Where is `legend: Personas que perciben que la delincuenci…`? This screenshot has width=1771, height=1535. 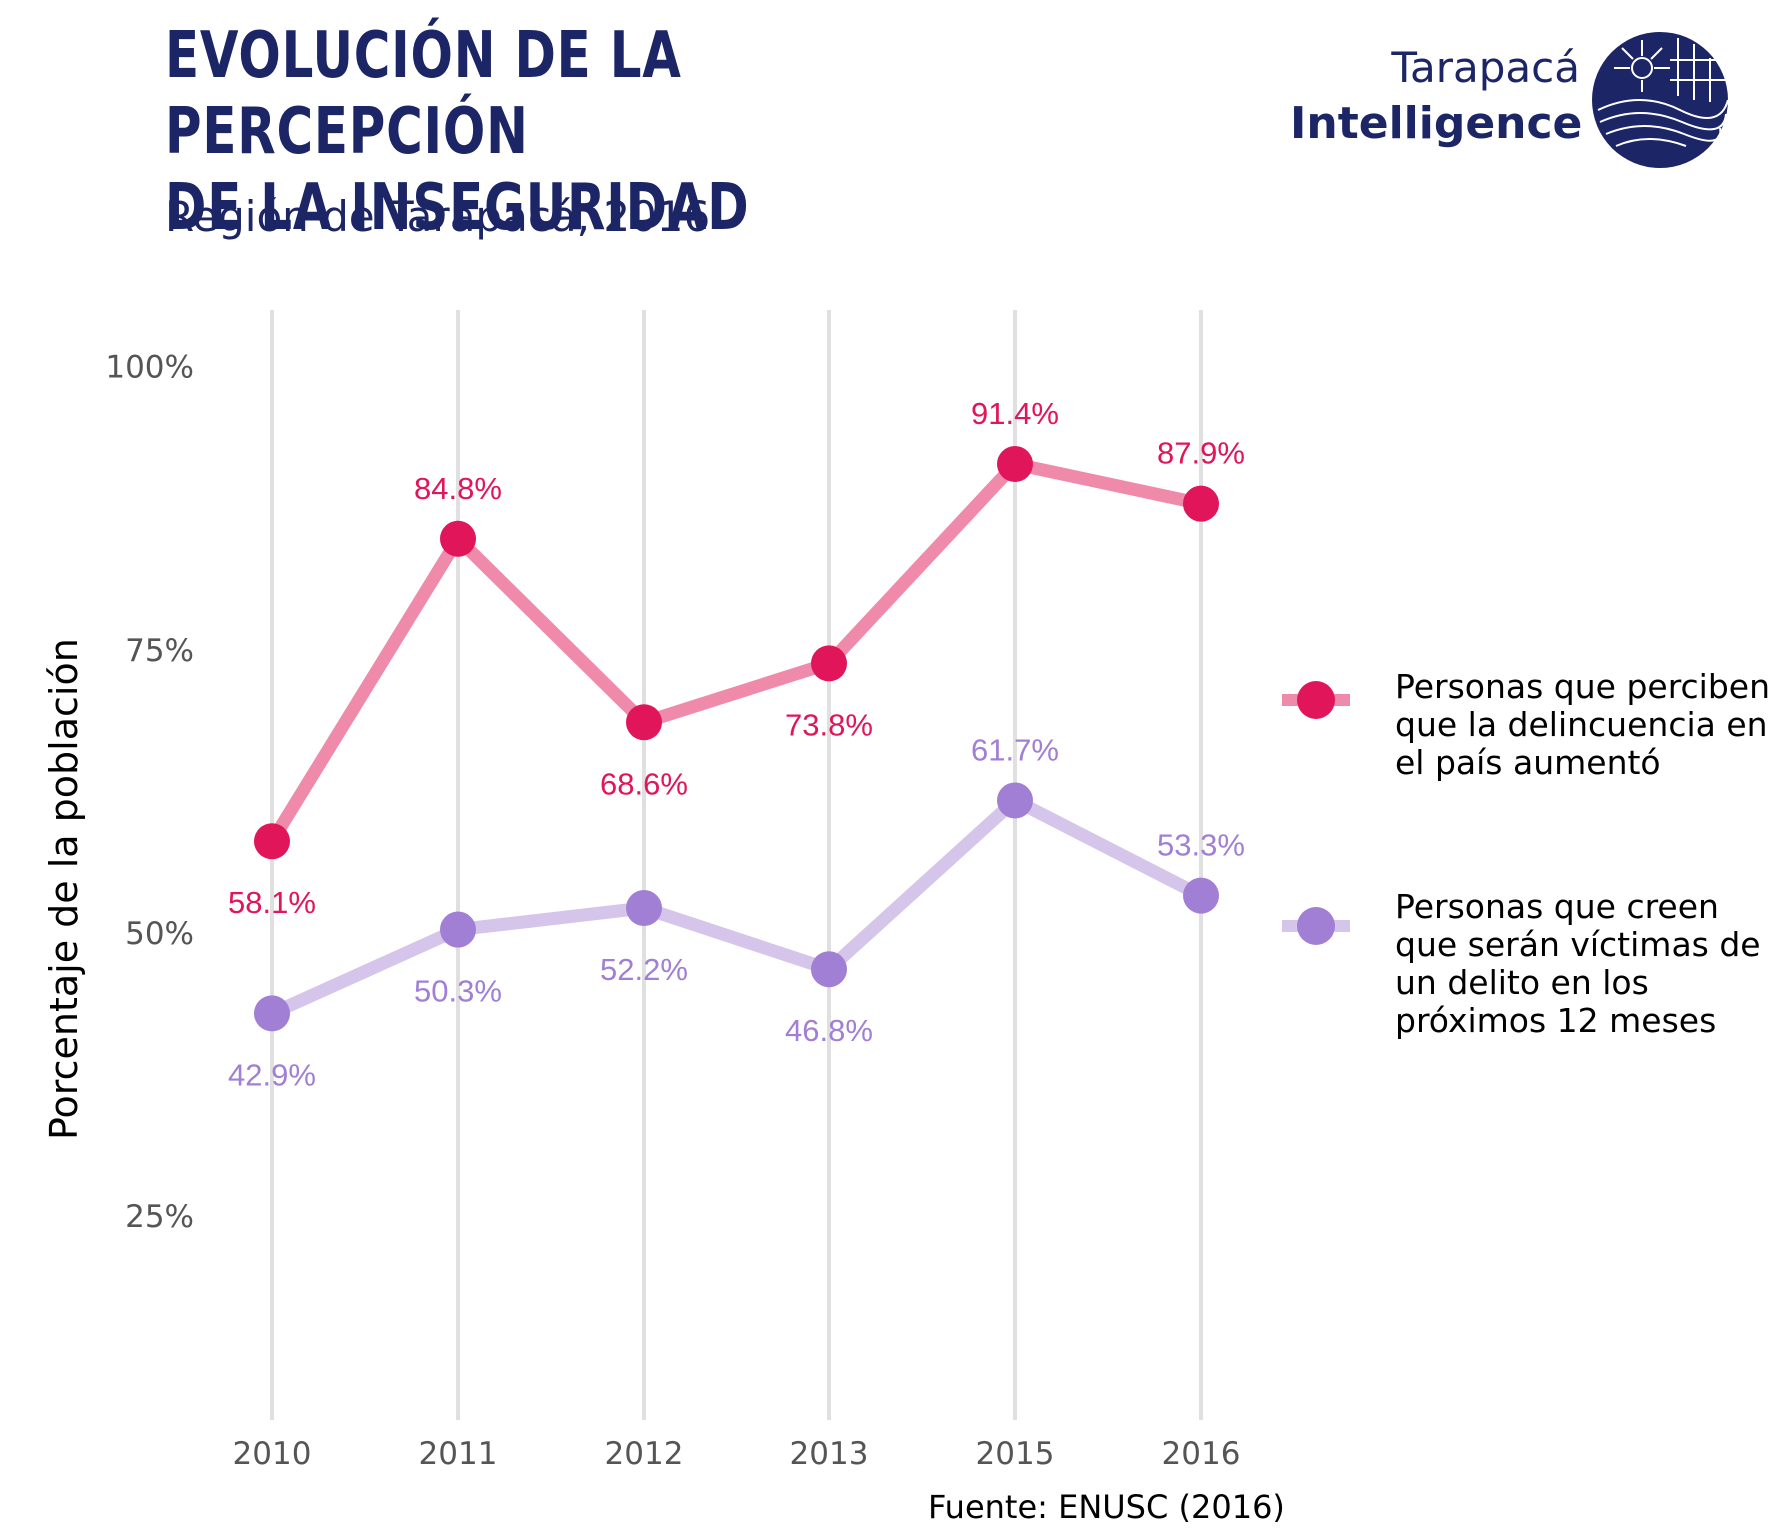
legend: Personas que perciben que la delincuenci… is located at coordinates (1520, 888).